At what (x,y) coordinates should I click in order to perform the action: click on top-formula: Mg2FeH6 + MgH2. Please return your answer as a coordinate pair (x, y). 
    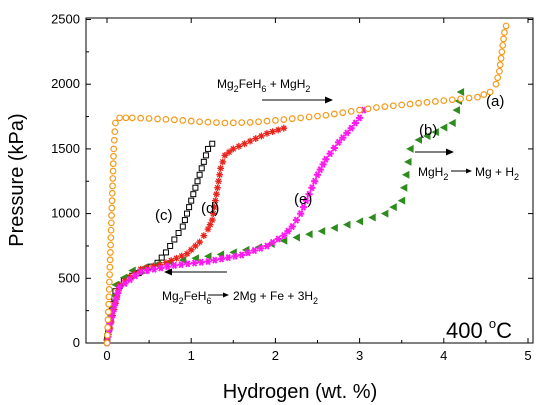
    Looking at the image, I should click on (263, 85).